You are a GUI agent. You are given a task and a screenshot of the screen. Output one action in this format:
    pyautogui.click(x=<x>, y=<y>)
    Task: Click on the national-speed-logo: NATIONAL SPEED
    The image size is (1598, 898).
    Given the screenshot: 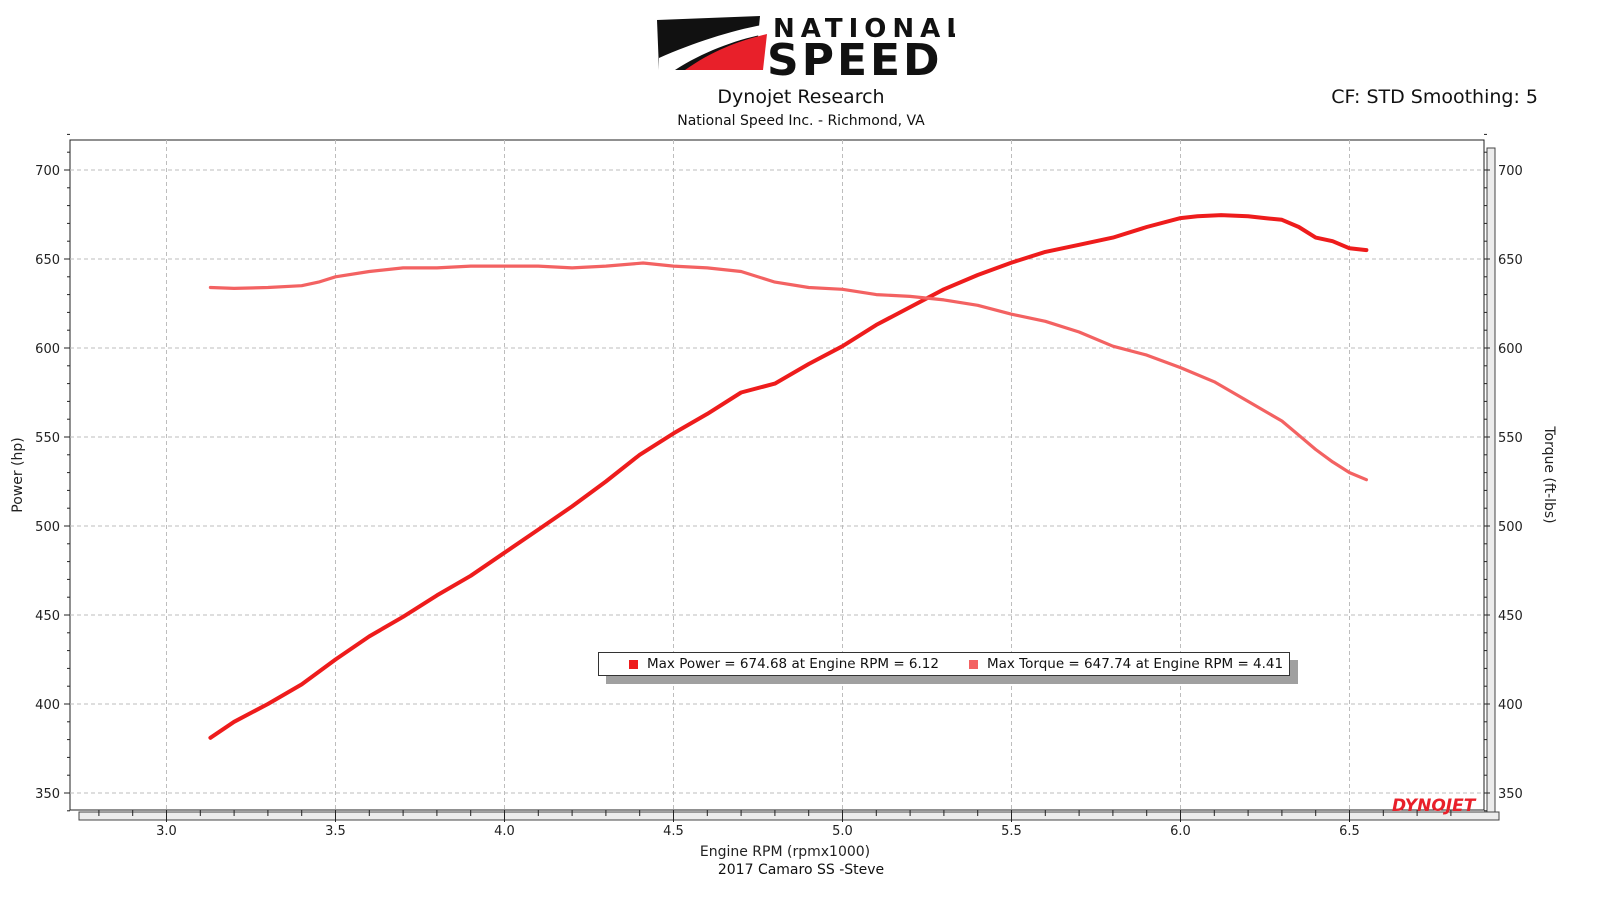 What is the action you would take?
    pyautogui.click(x=809, y=46)
    